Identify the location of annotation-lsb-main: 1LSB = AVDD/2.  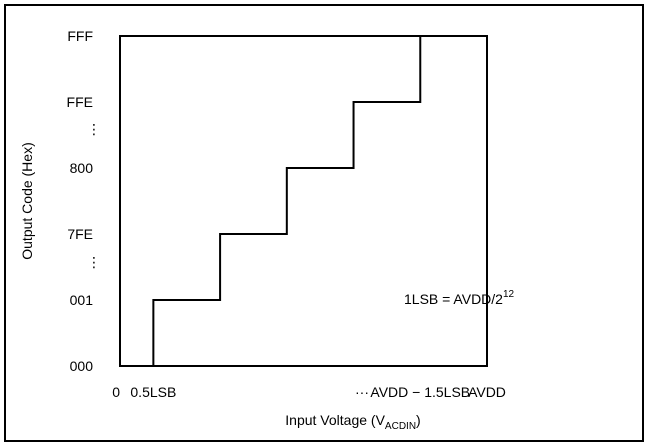
(453, 299).